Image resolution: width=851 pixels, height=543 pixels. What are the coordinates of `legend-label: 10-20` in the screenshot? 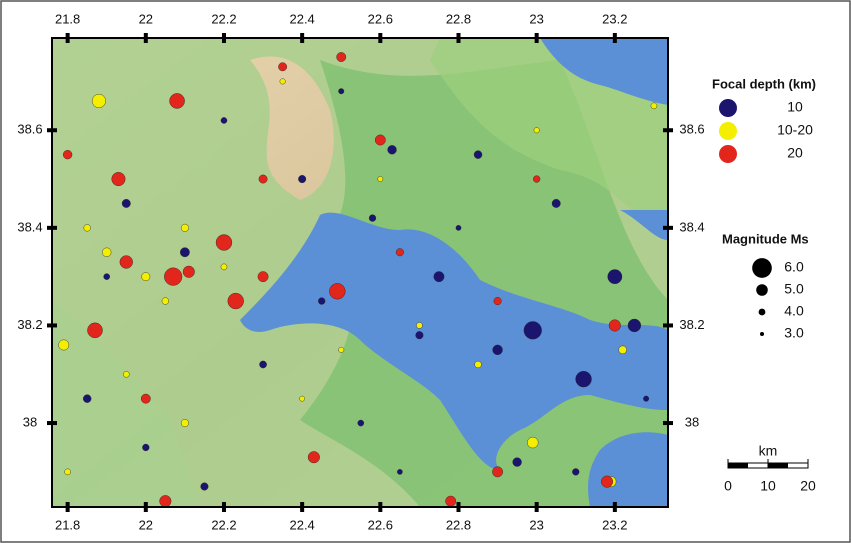 It's located at (795, 130).